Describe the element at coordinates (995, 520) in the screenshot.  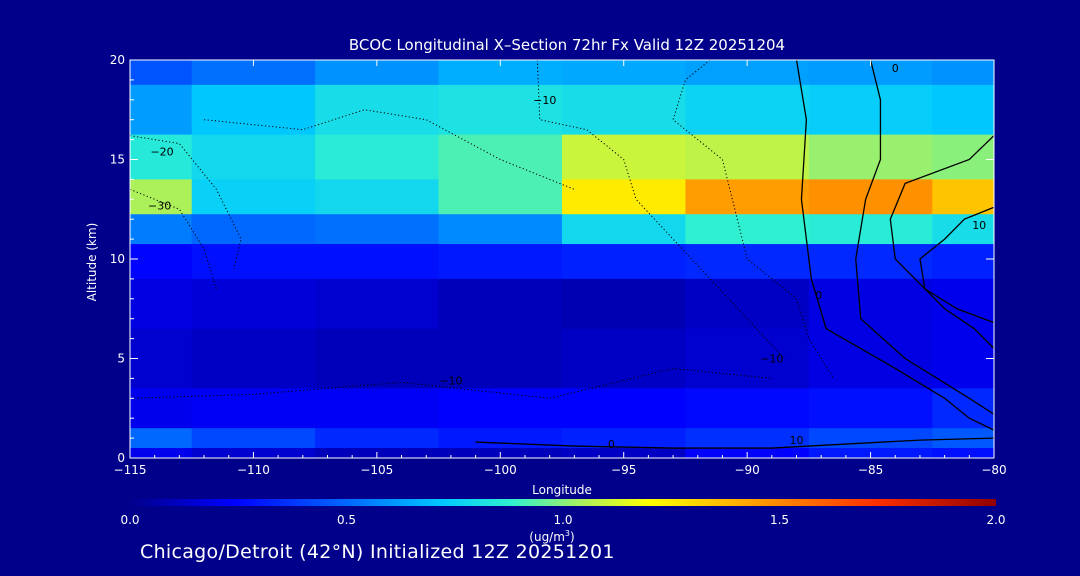
I see `colorbar-tick-label: 2.0` at that location.